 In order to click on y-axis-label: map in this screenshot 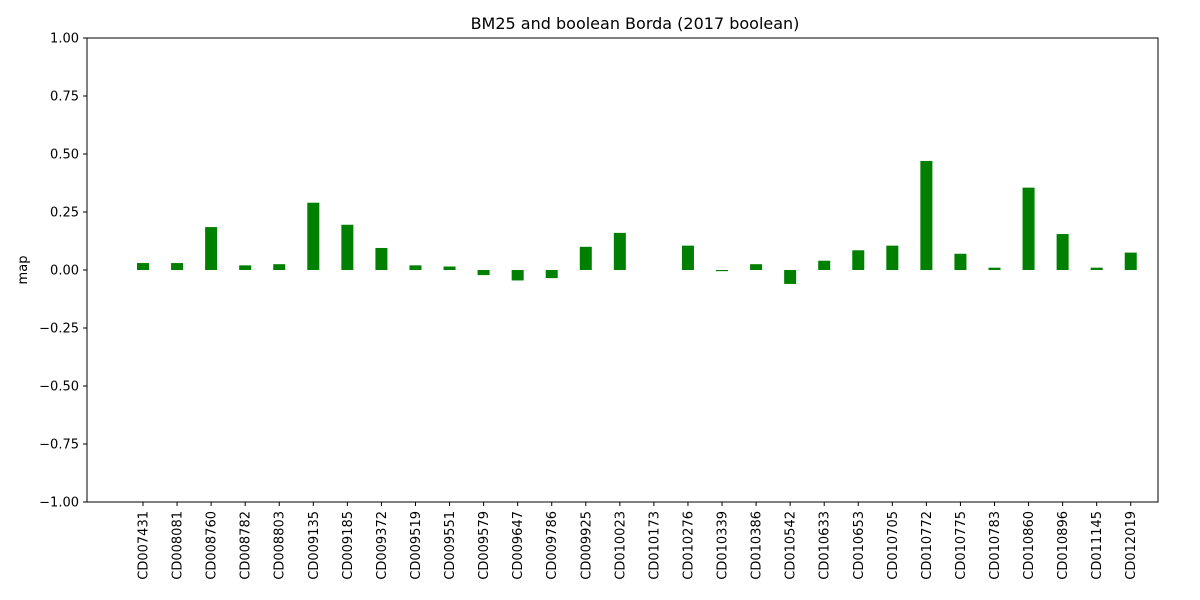, I will do `click(23, 270)`.